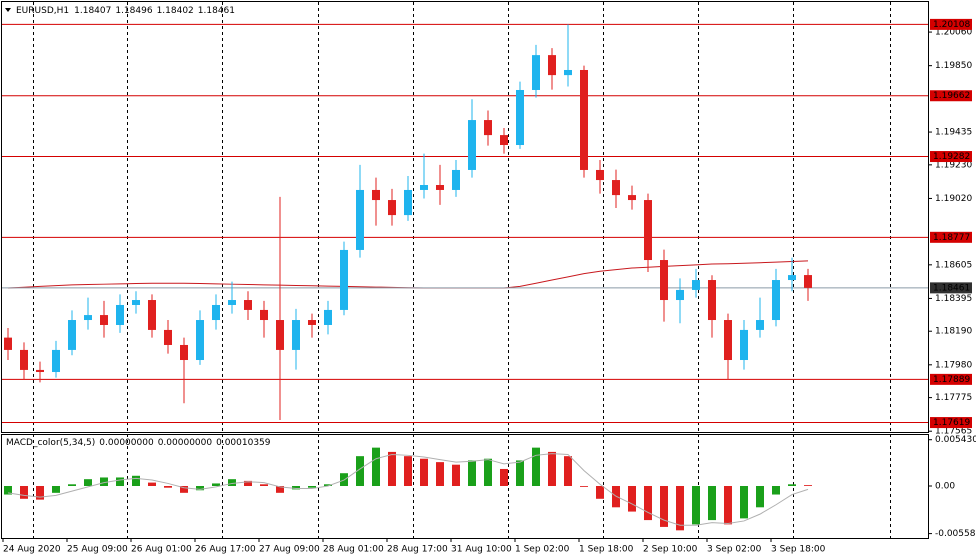 This screenshot has width=976, height=559. Describe the element at coordinates (798, 550) in the screenshot. I see `x-tick-label: 3 Sep 18:00` at that location.